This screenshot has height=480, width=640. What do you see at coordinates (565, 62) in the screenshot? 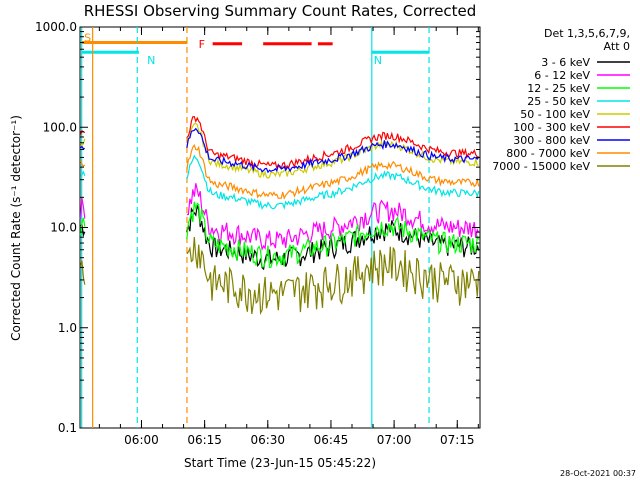
I see `legend-label-0: 3 - 6 keV` at bounding box center [565, 62].